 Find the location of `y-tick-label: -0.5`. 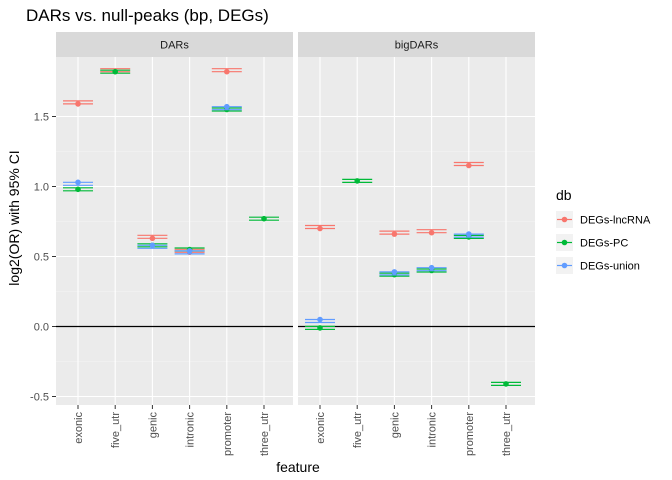

y-tick-label: -0.5 is located at coordinates (39, 398).